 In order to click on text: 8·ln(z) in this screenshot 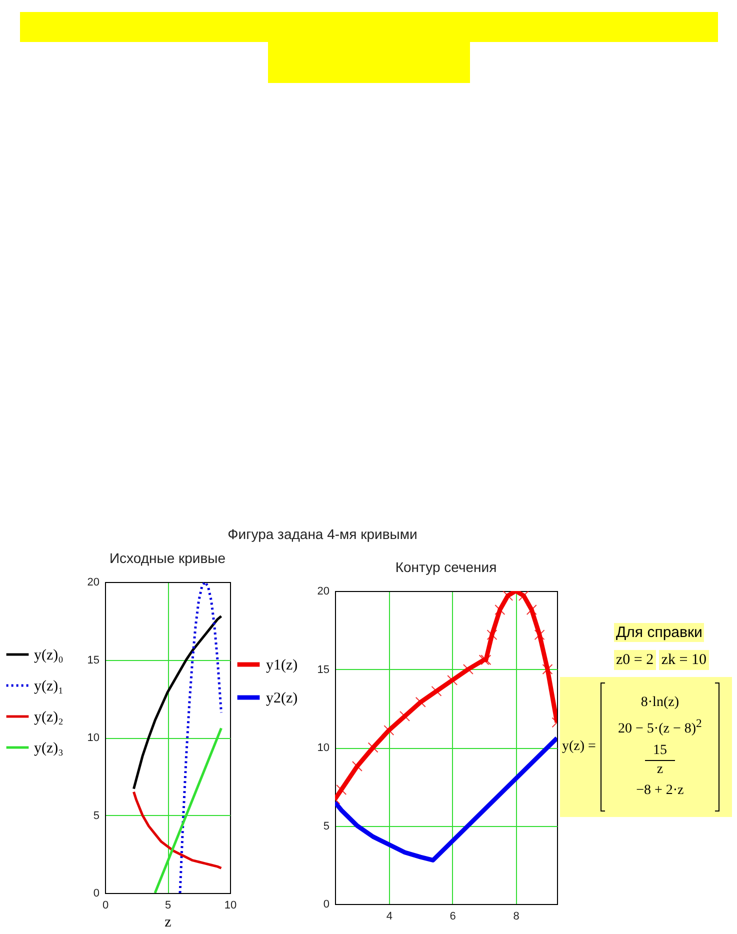, I will do `click(660, 703)`.